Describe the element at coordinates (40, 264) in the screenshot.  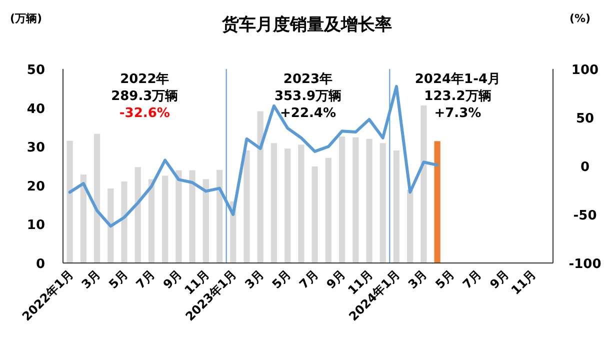
I see `y-tick-label: 0` at that location.